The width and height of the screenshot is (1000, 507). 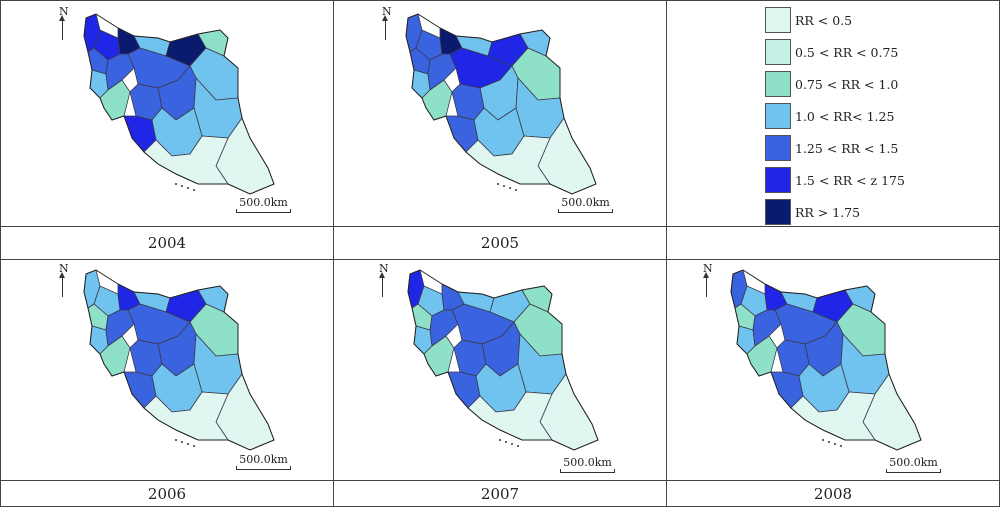 I want to click on scale-bar-2007: 500.0km, so click(x=587, y=464).